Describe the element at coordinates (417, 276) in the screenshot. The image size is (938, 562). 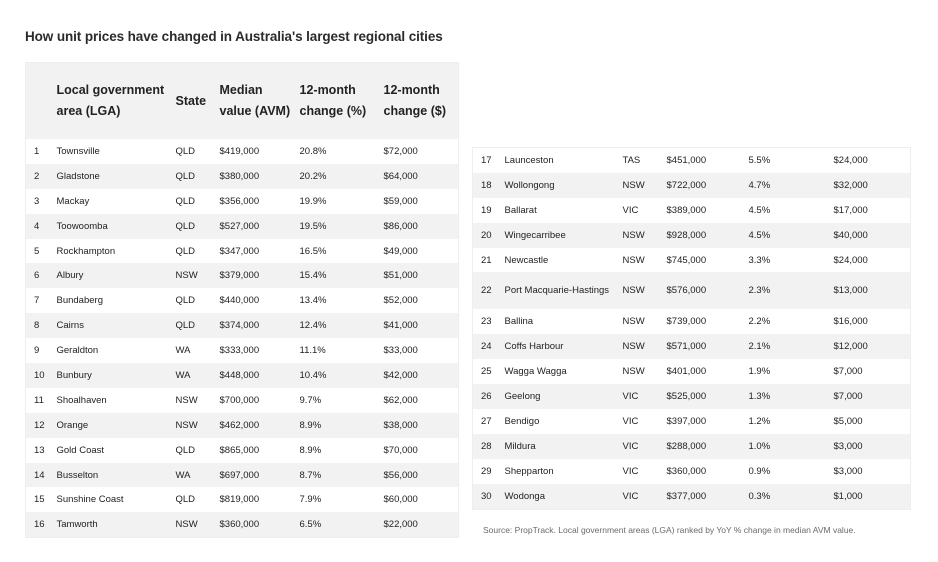
I see `change-dollars-cell: $51,000` at that location.